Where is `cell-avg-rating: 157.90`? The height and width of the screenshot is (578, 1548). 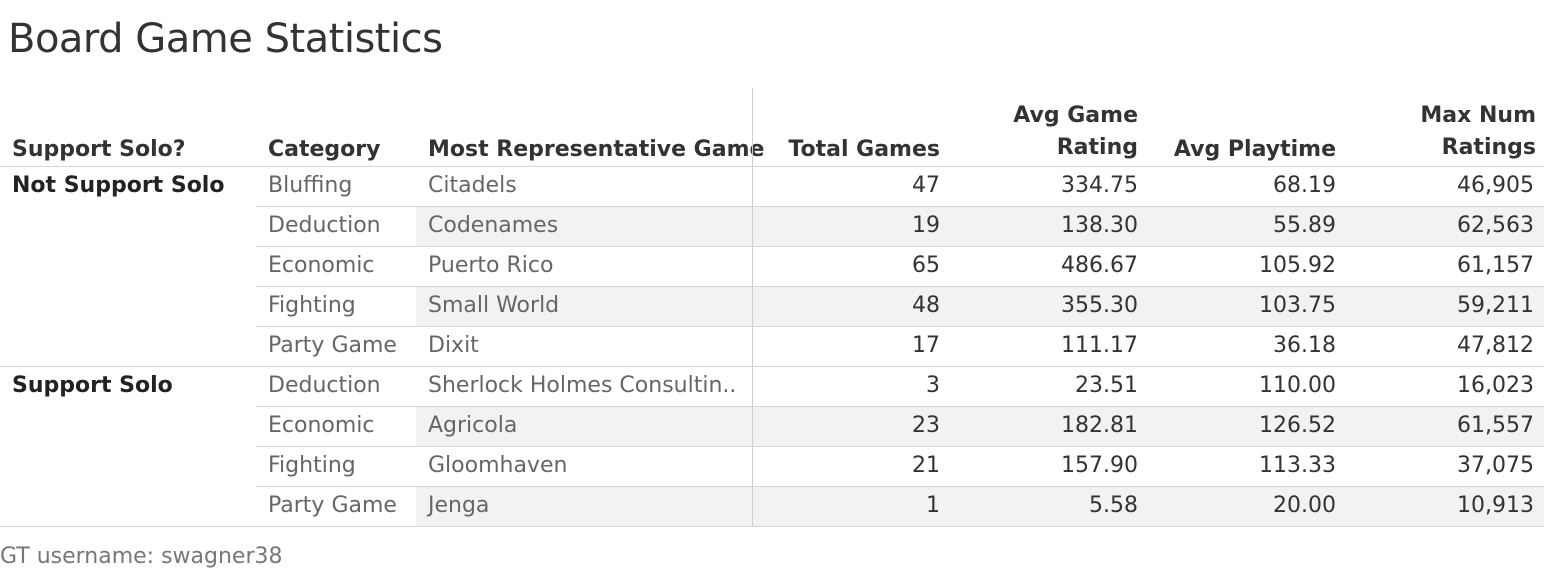
cell-avg-rating: 157.90 is located at coordinates (1099, 465).